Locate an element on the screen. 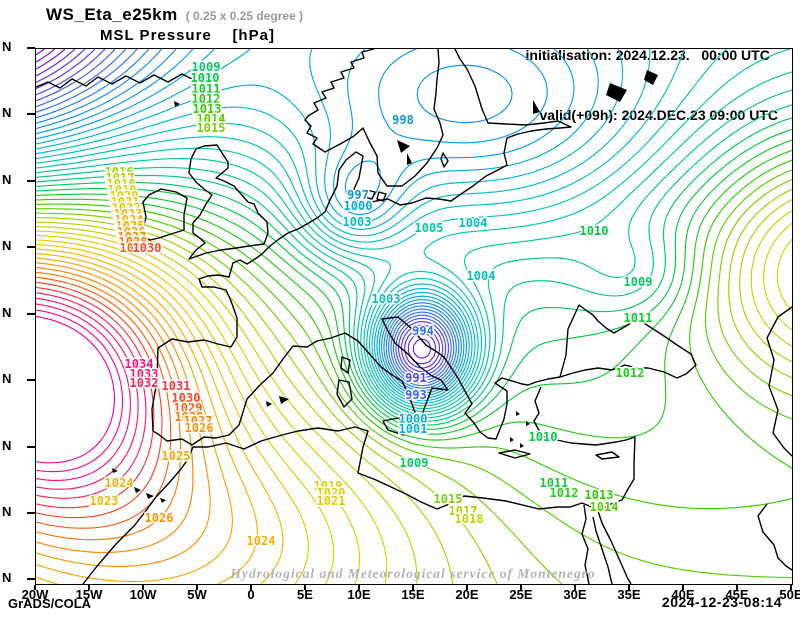 The height and width of the screenshot is (618, 800). creation-timestamp: 2024-12-23-08:14 is located at coordinates (721, 602).